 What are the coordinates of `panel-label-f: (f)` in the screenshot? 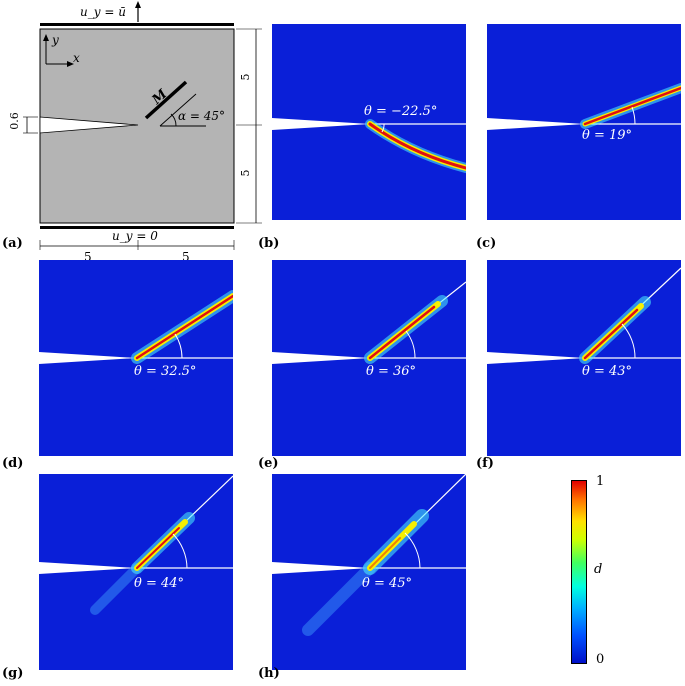 It's located at (485, 463).